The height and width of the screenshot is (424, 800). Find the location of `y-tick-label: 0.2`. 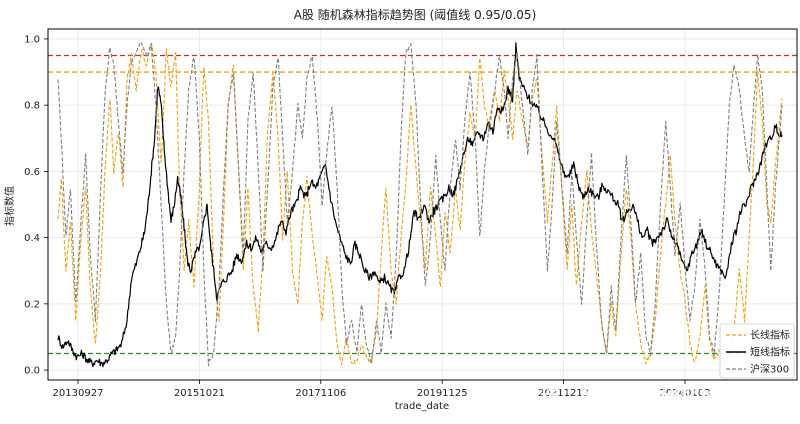

y-tick-label: 0.2 is located at coordinates (32, 304).